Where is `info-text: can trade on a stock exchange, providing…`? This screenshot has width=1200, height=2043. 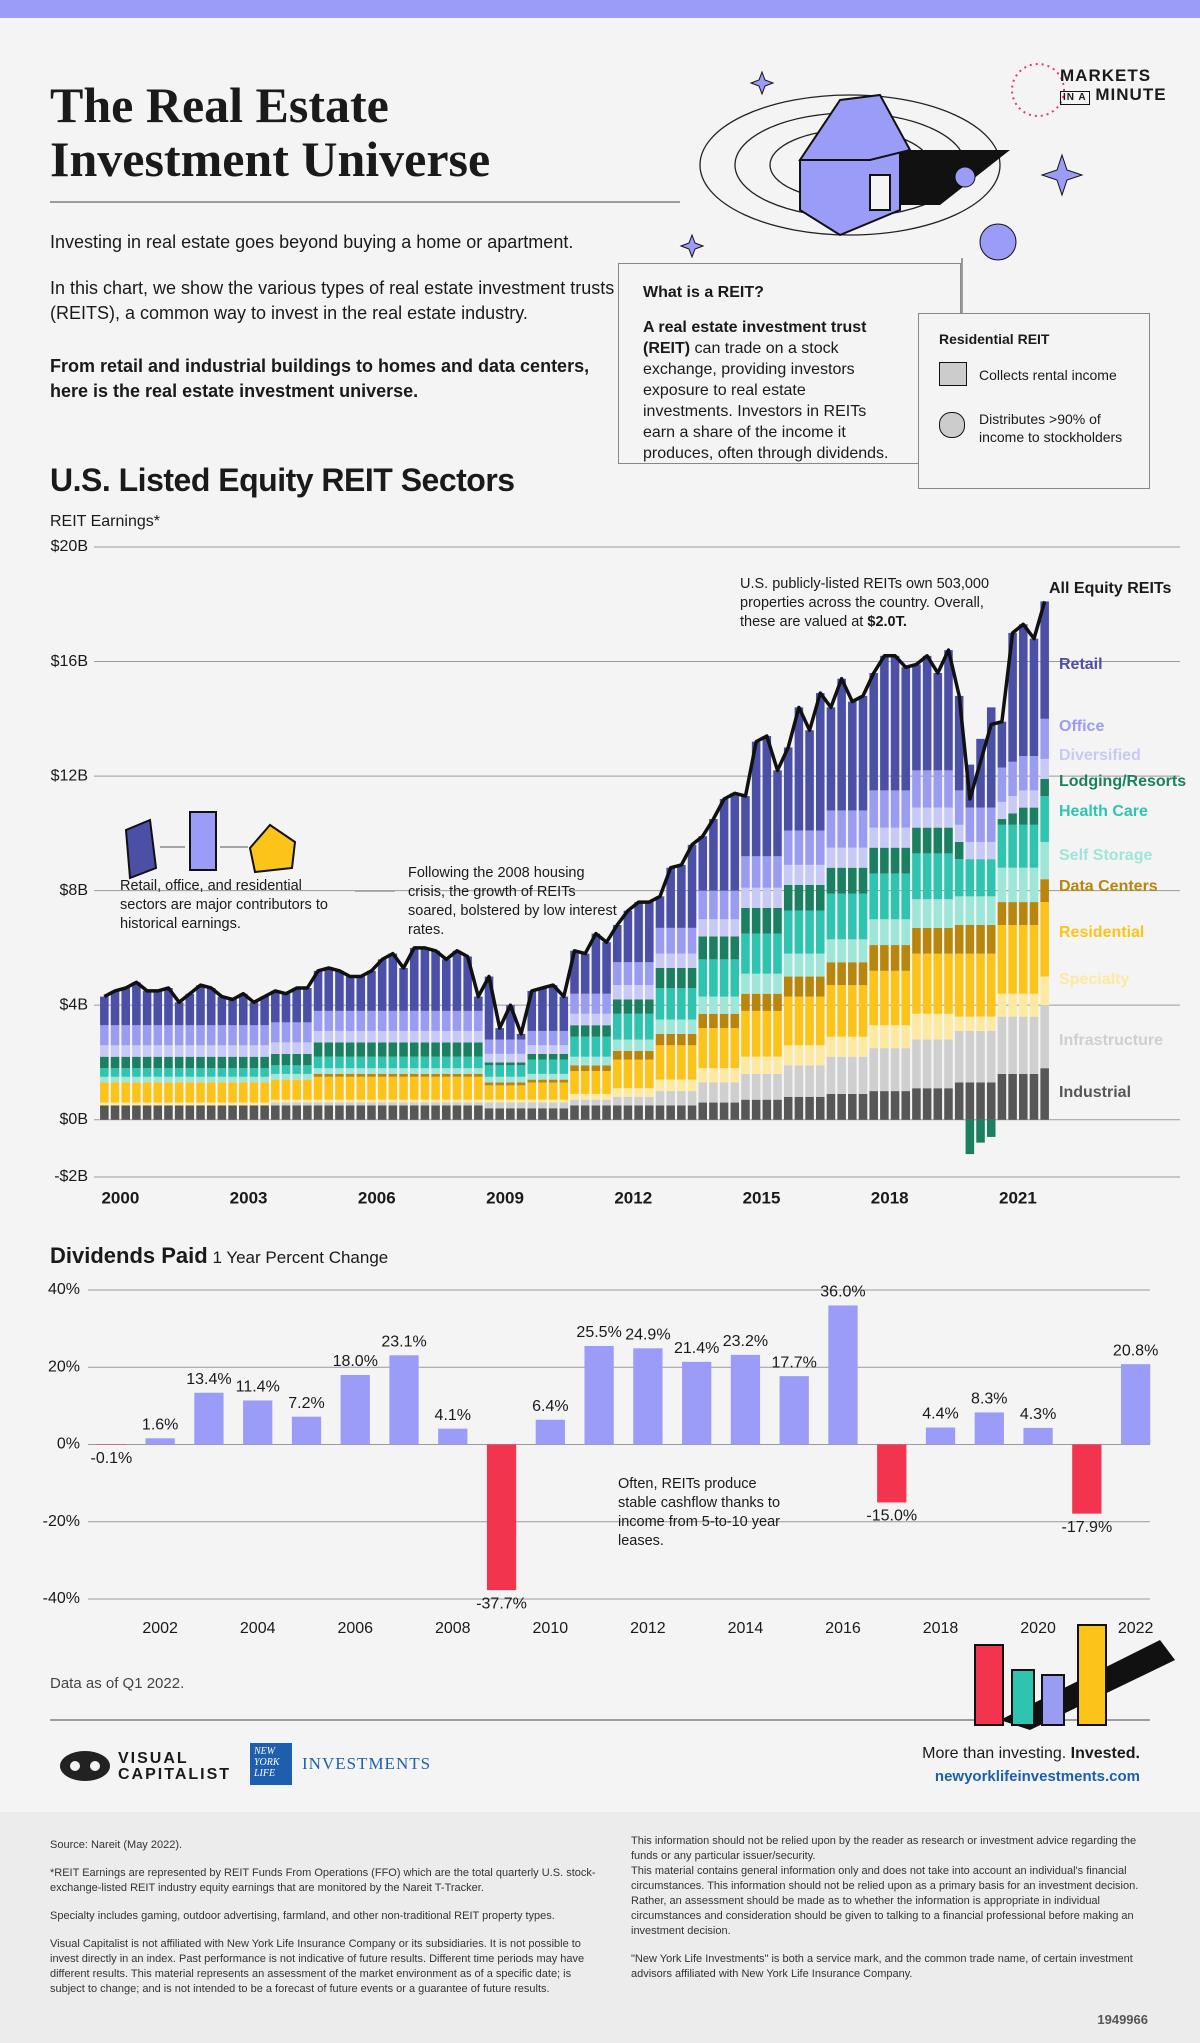 info-text: can trade on a stock exchange, providing… is located at coordinates (766, 401).